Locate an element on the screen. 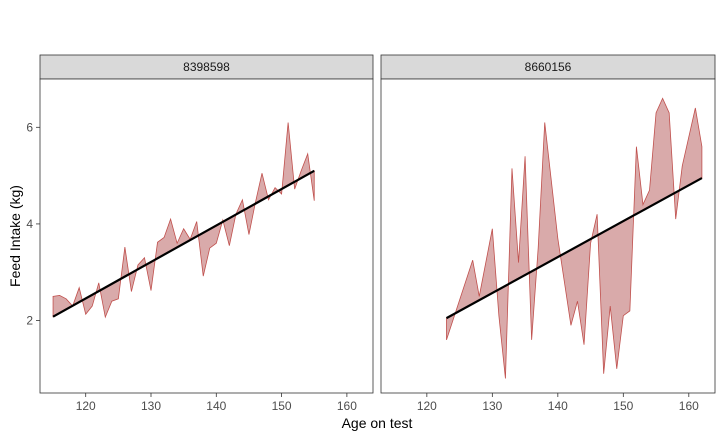 Image resolution: width=723 pixels, height=438 pixels. strip-label-right: 8660156 is located at coordinates (548, 67).